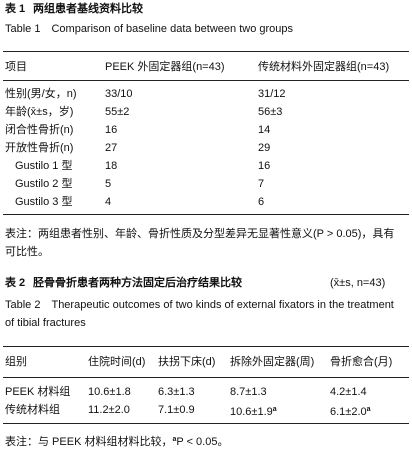 The image size is (412, 455). Describe the element at coordinates (109, 410) in the screenshot. I see `cell: 11.2±2.0` at that location.